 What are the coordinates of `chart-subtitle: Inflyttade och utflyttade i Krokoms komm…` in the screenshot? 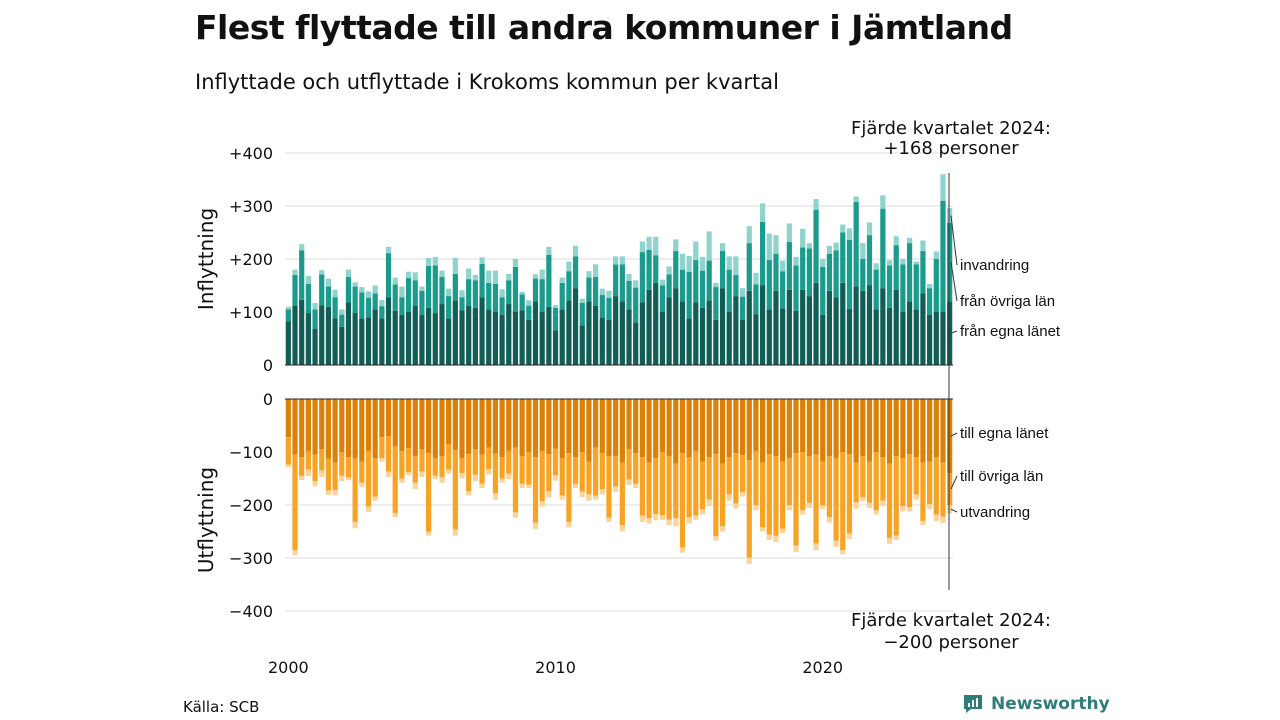 It's located at (487, 82).